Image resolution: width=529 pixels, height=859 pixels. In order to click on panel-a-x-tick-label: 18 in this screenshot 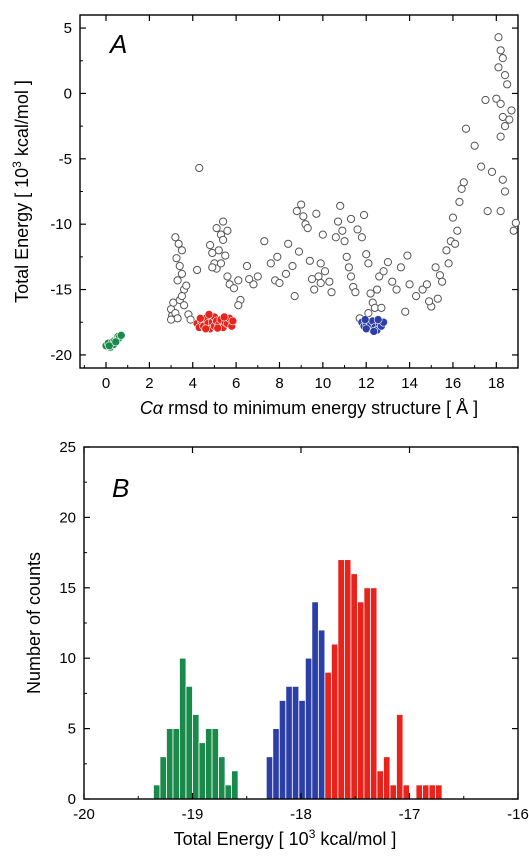, I will do `click(496, 383)`.